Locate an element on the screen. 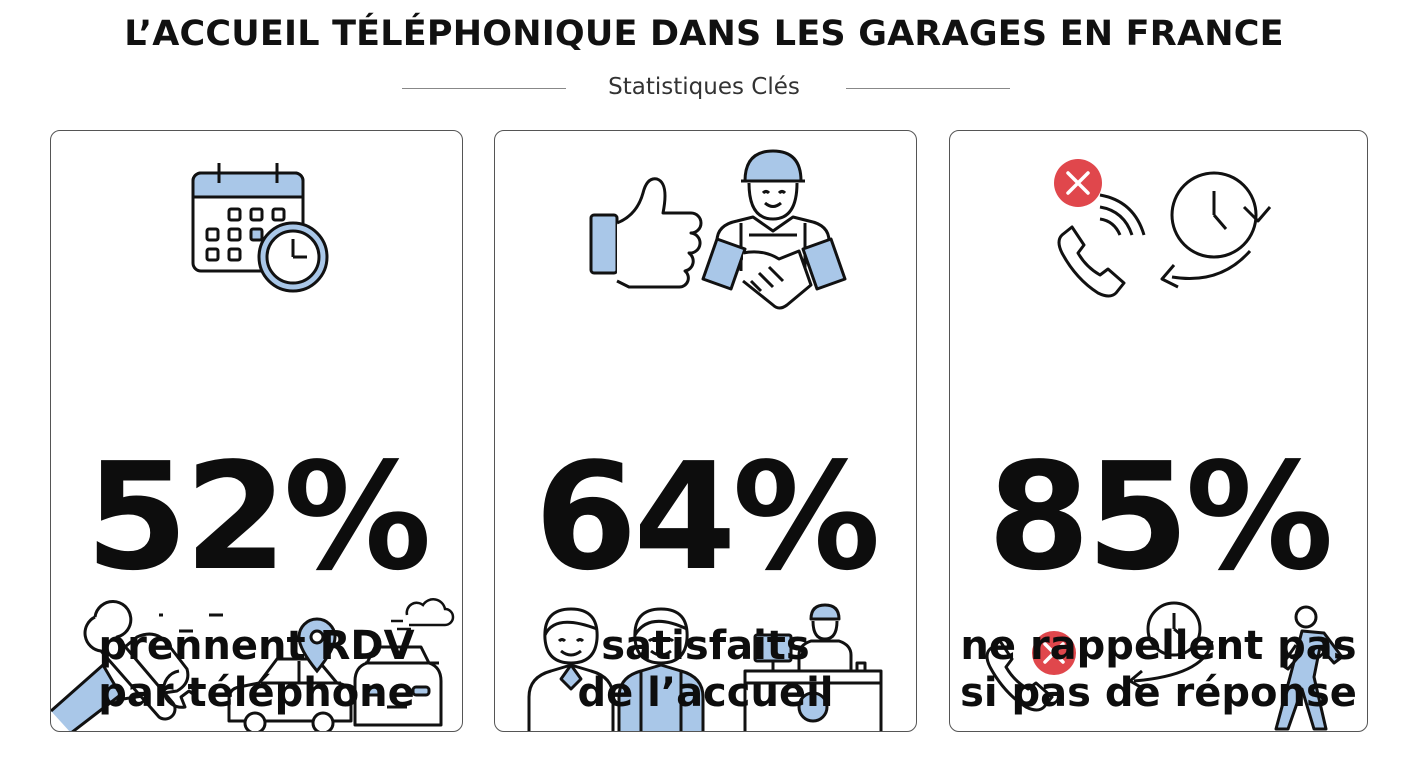 The width and height of the screenshot is (1408, 768). stat-value: 85% is located at coordinates (1160, 517).